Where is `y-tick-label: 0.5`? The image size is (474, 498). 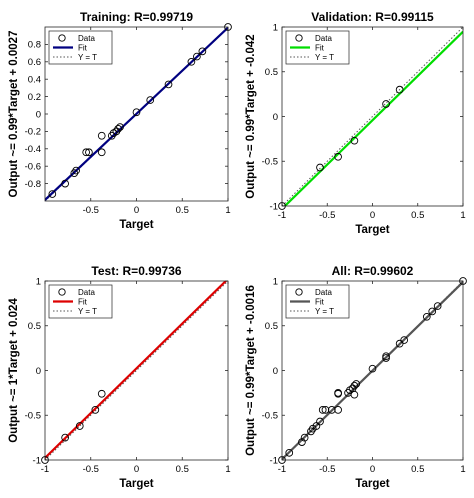 y-tick-label: 0.5 is located at coordinates (271, 72).